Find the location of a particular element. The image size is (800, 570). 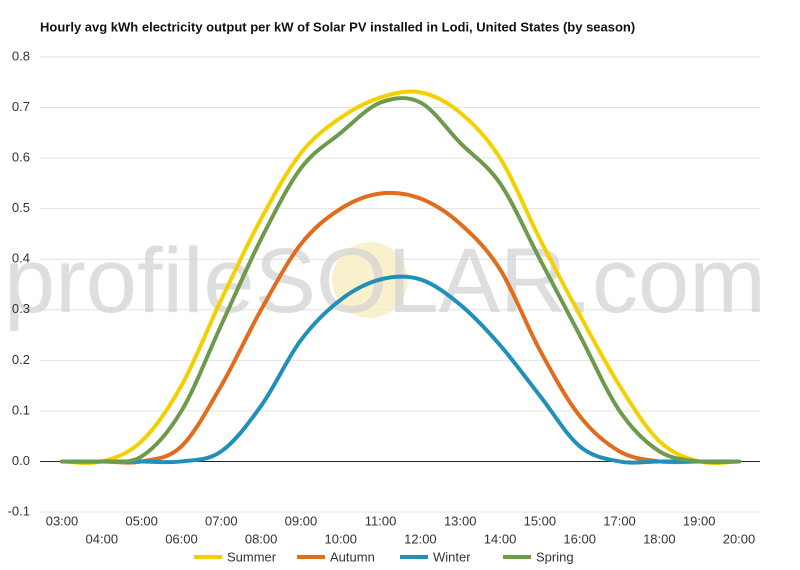

y-tick-label: 0.6 is located at coordinates (21, 157).